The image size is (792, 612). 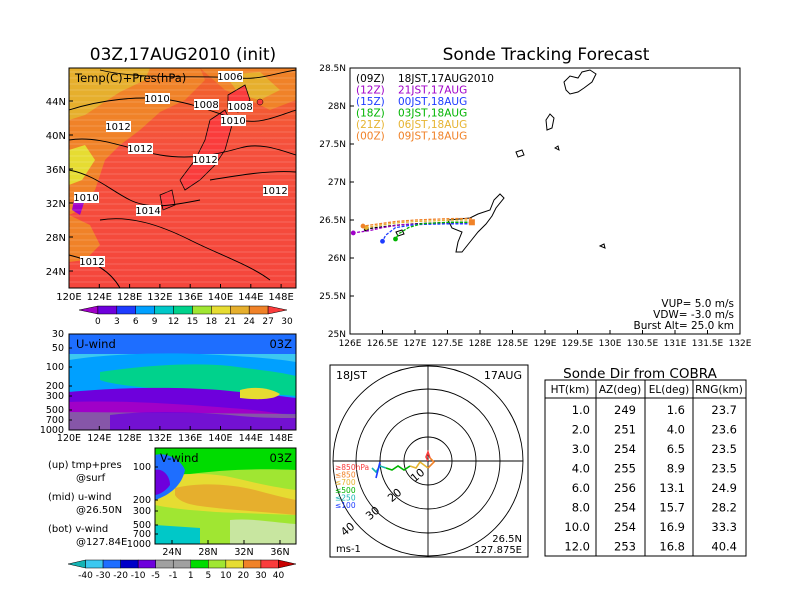 What do you see at coordinates (480, 344) in the screenshot?
I see `track-lon-tick: 128E` at bounding box center [480, 344].